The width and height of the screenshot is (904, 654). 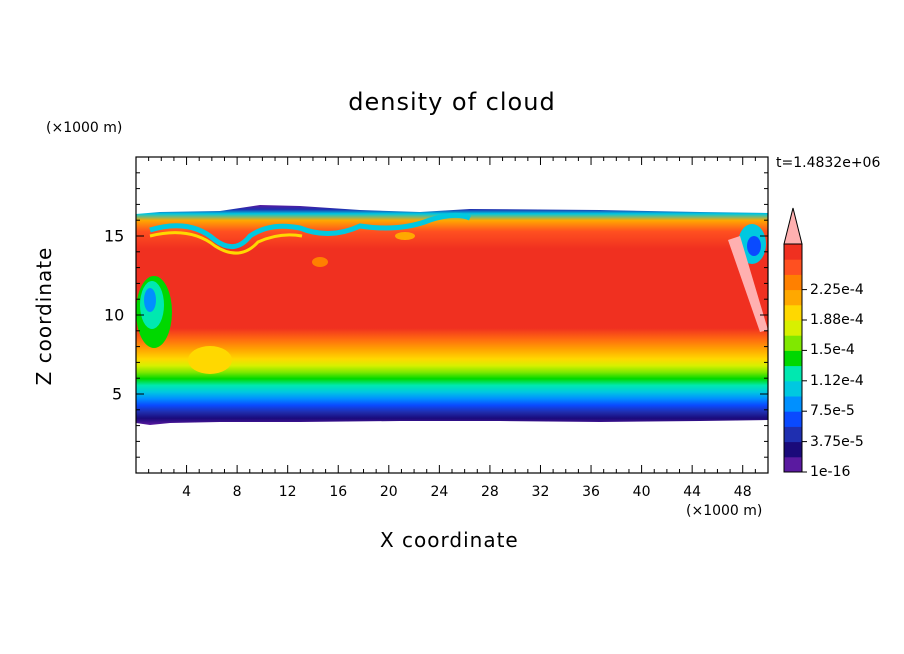 What do you see at coordinates (692, 492) in the screenshot?
I see `x-tick-label: 44` at bounding box center [692, 492].